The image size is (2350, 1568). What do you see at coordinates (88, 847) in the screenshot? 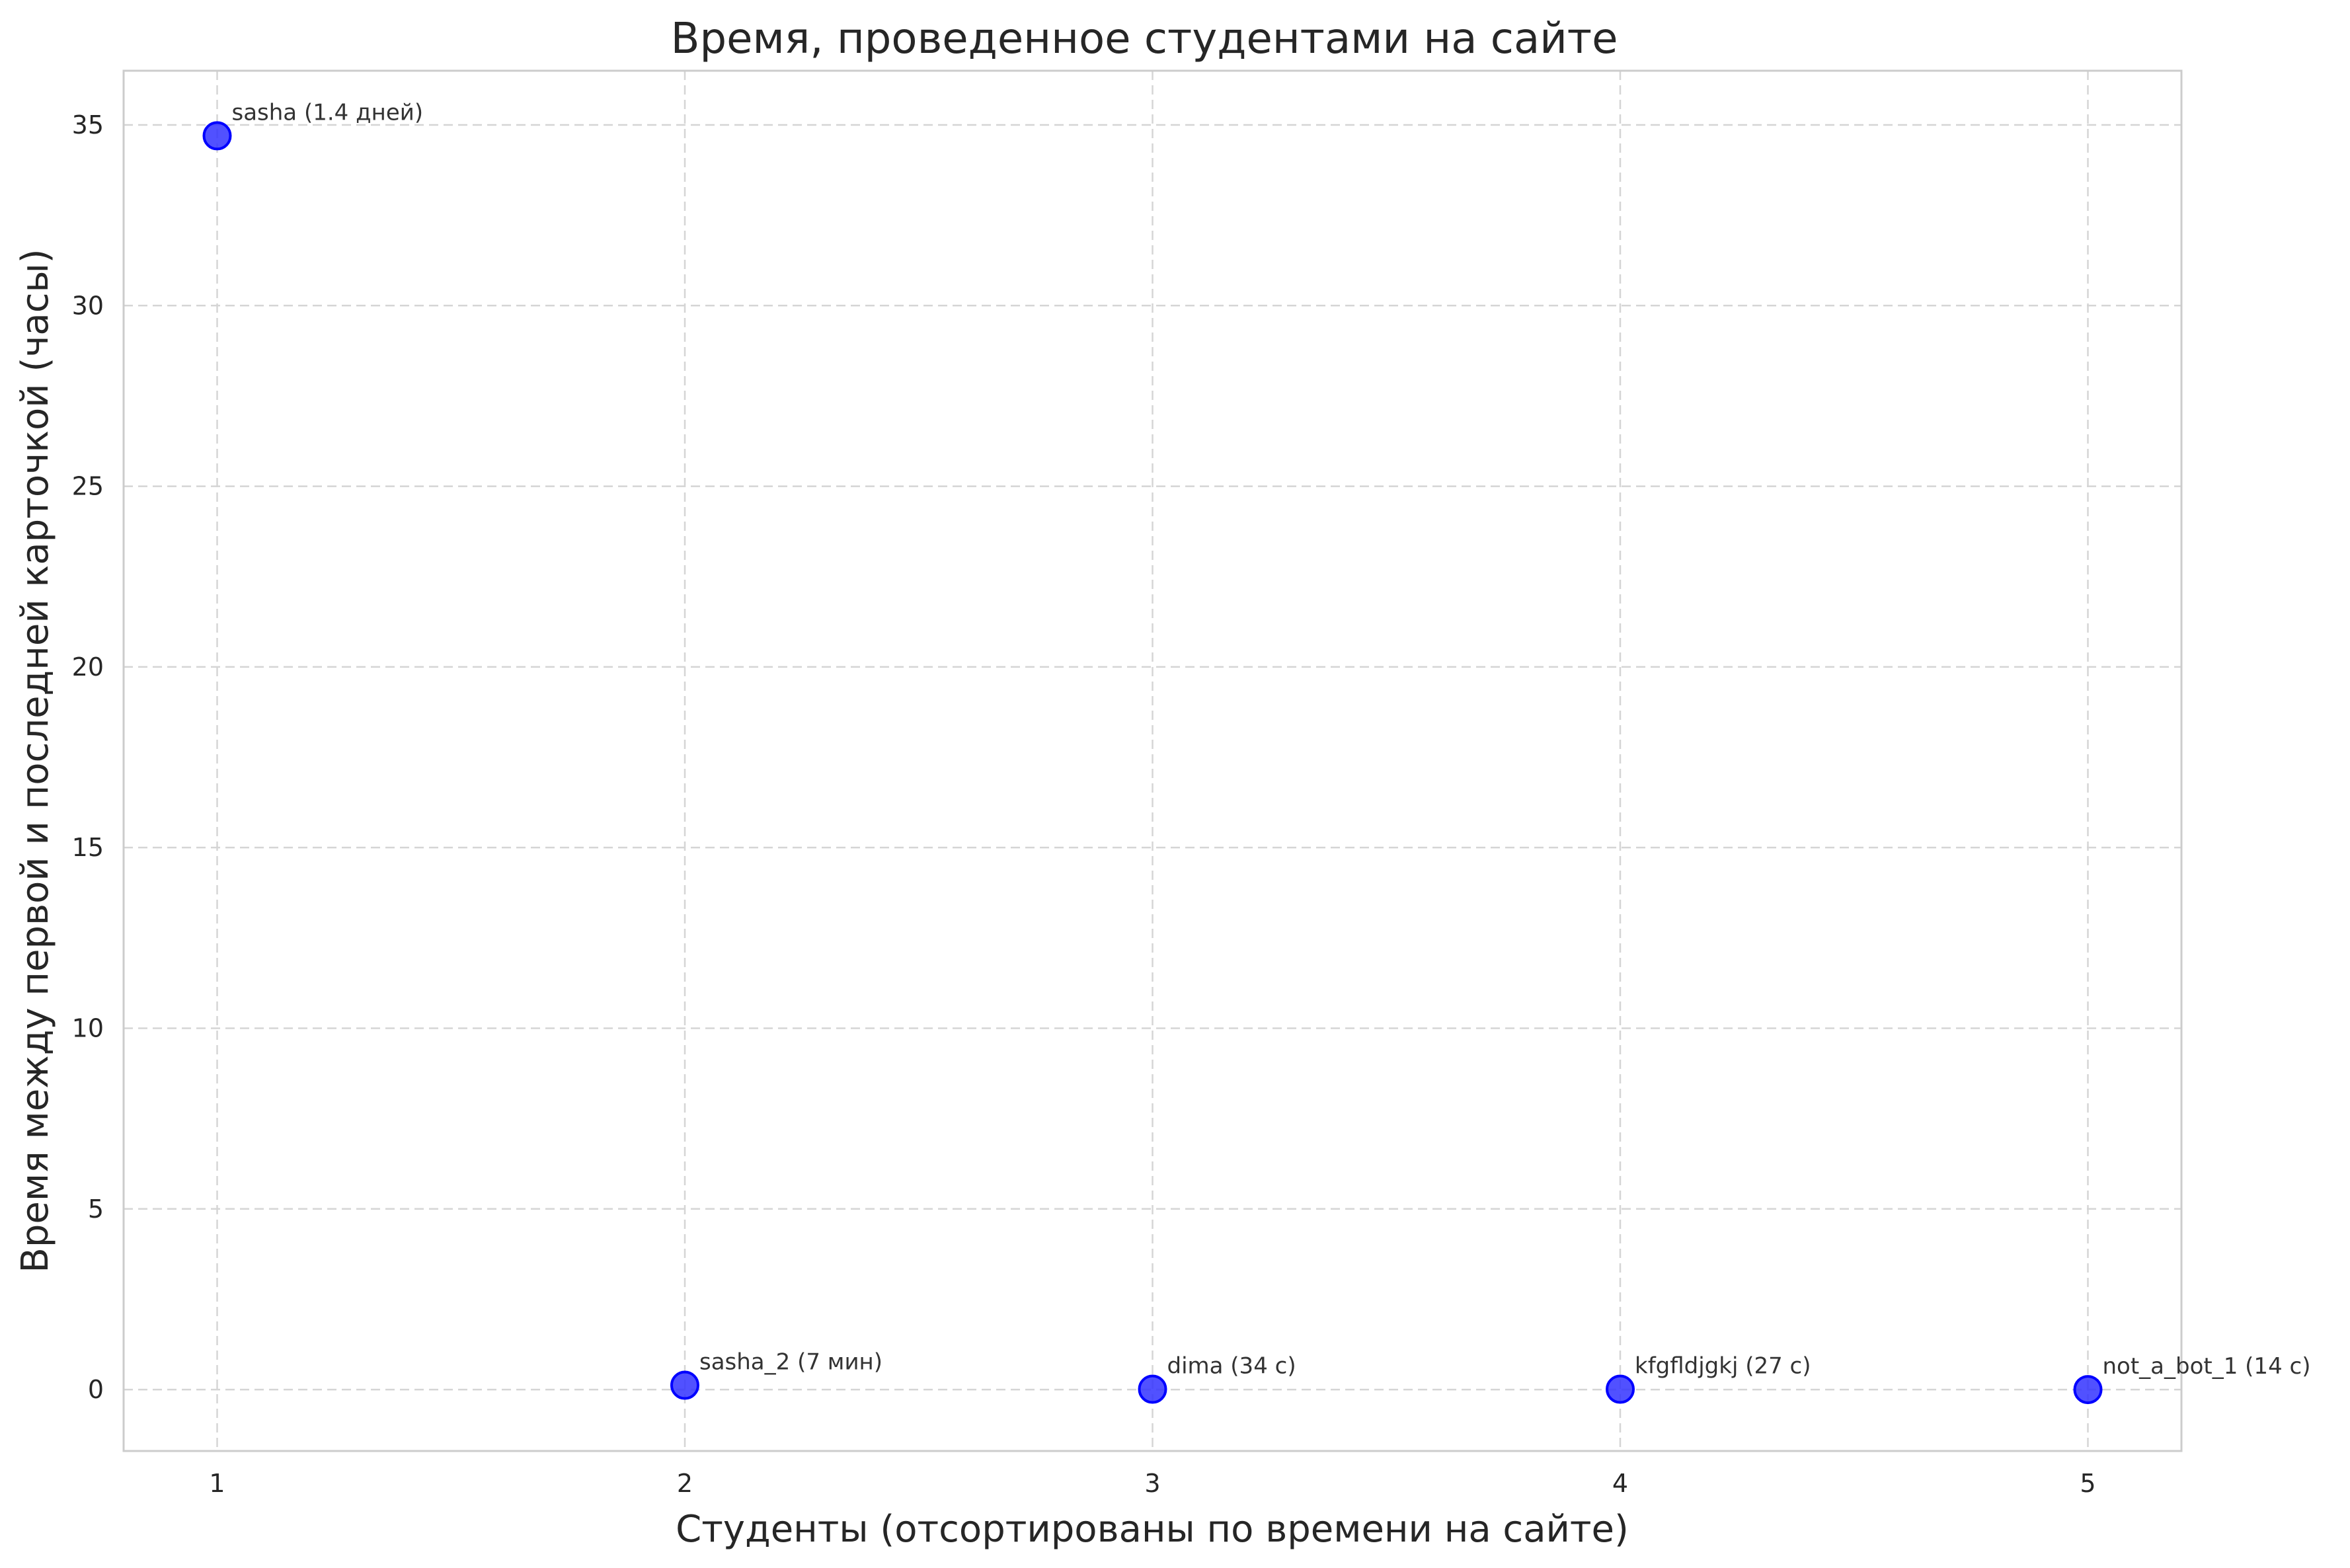
I see `y-tick-label: 15` at bounding box center [88, 847].